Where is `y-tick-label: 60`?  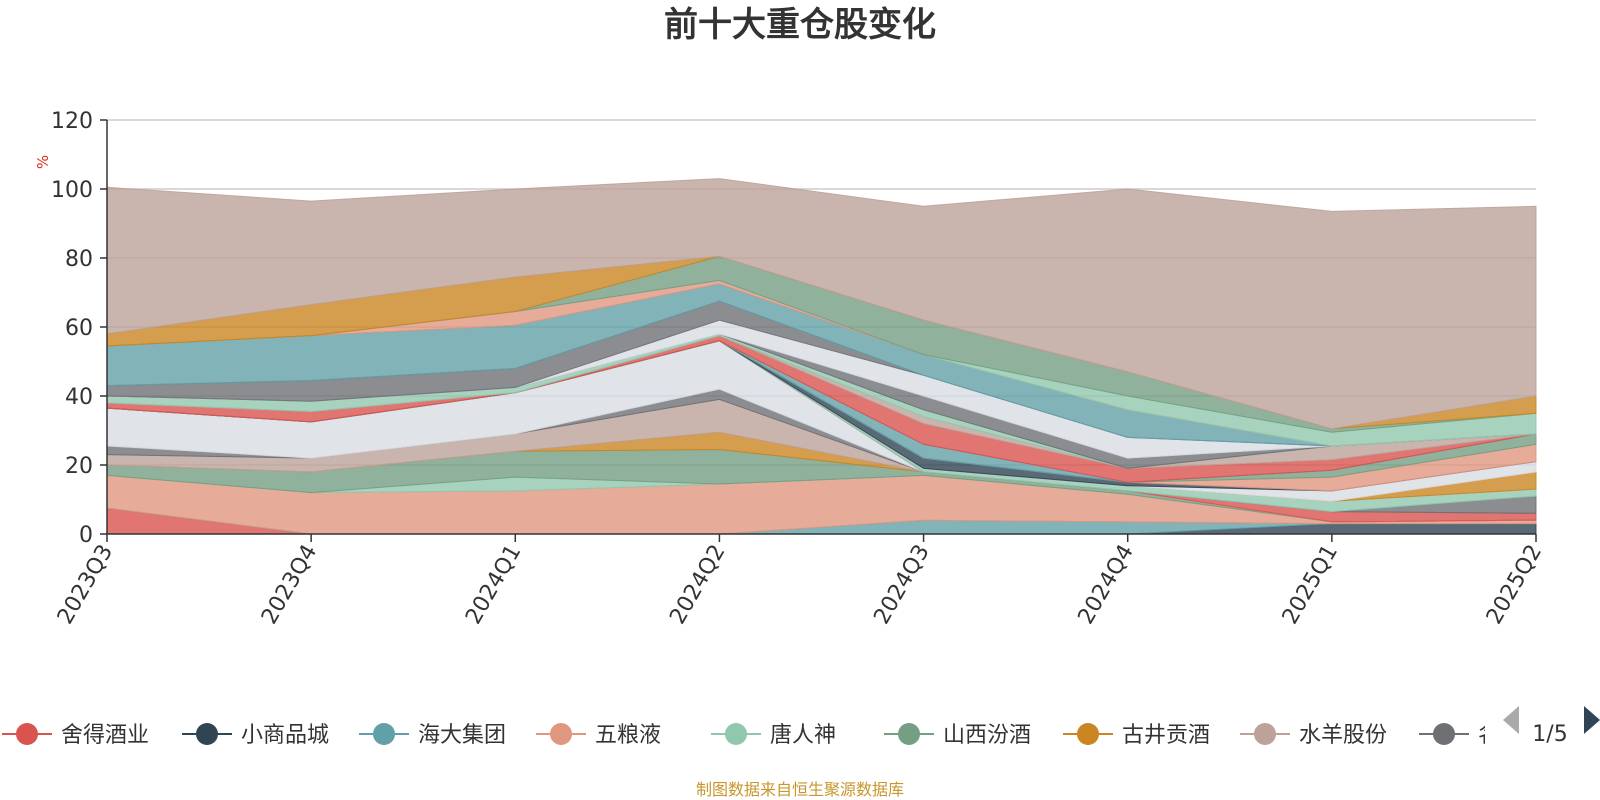 y-tick-label: 60 is located at coordinates (79, 328).